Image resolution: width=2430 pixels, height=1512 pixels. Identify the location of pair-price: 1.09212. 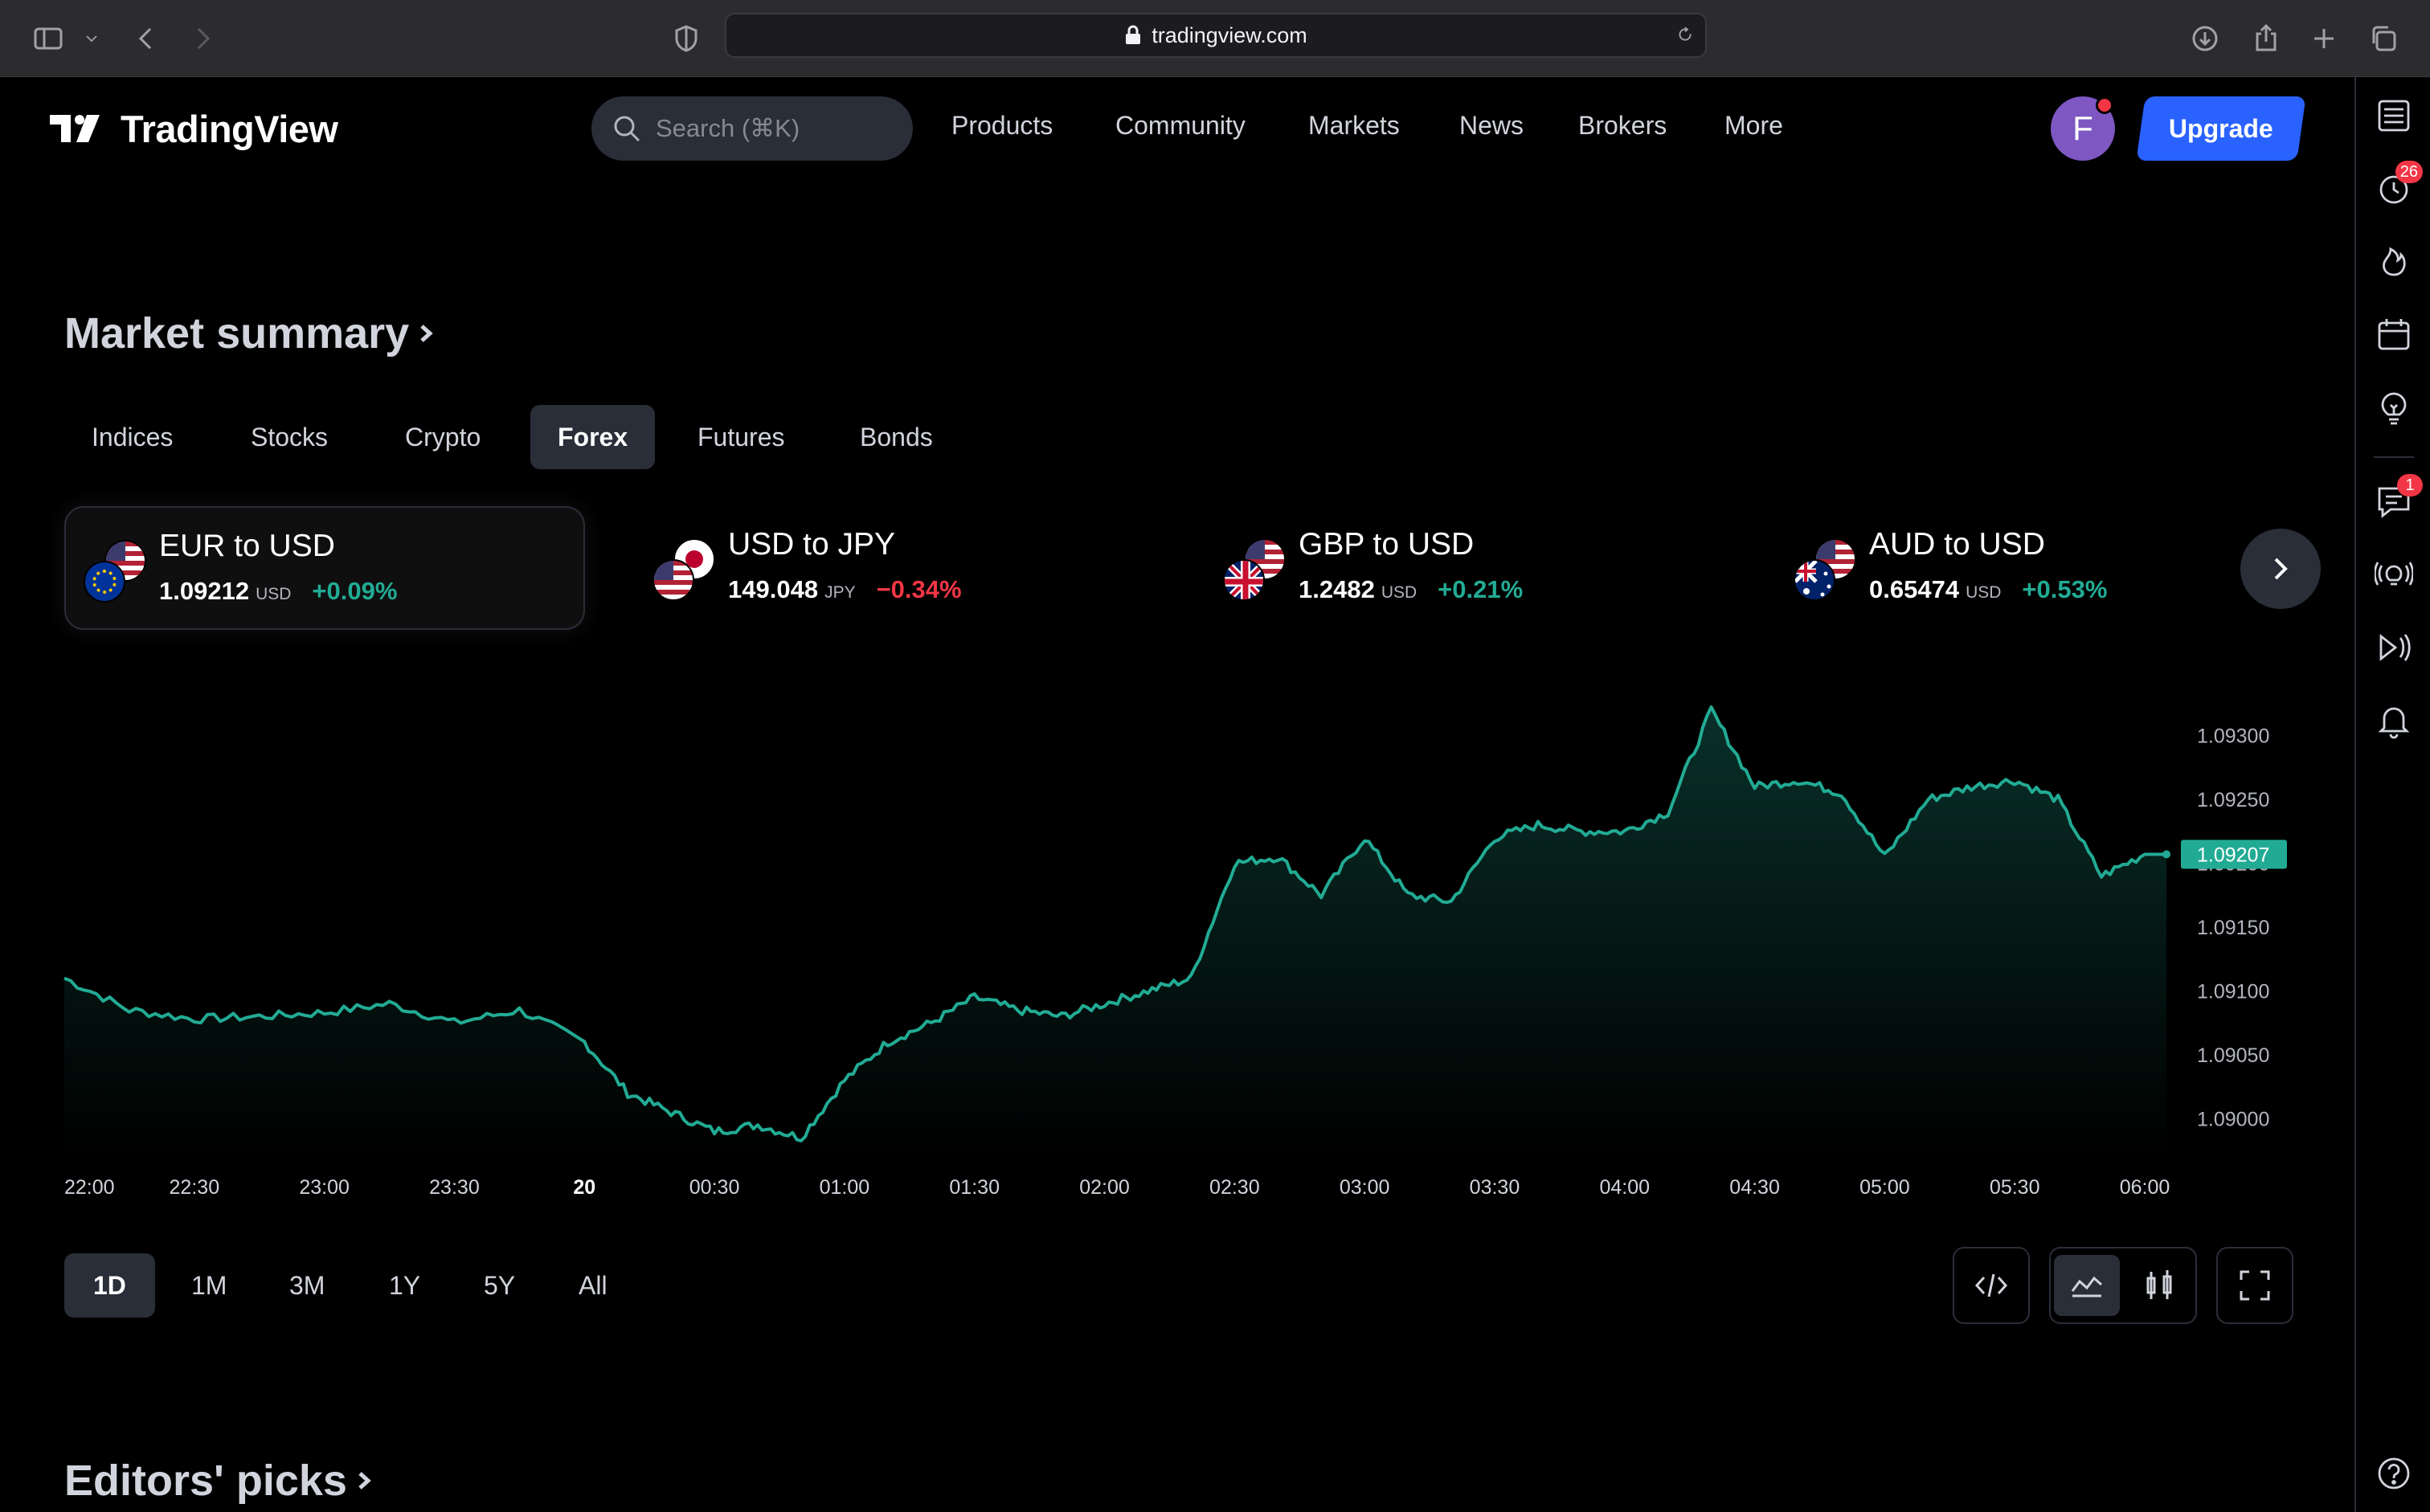
(204, 591).